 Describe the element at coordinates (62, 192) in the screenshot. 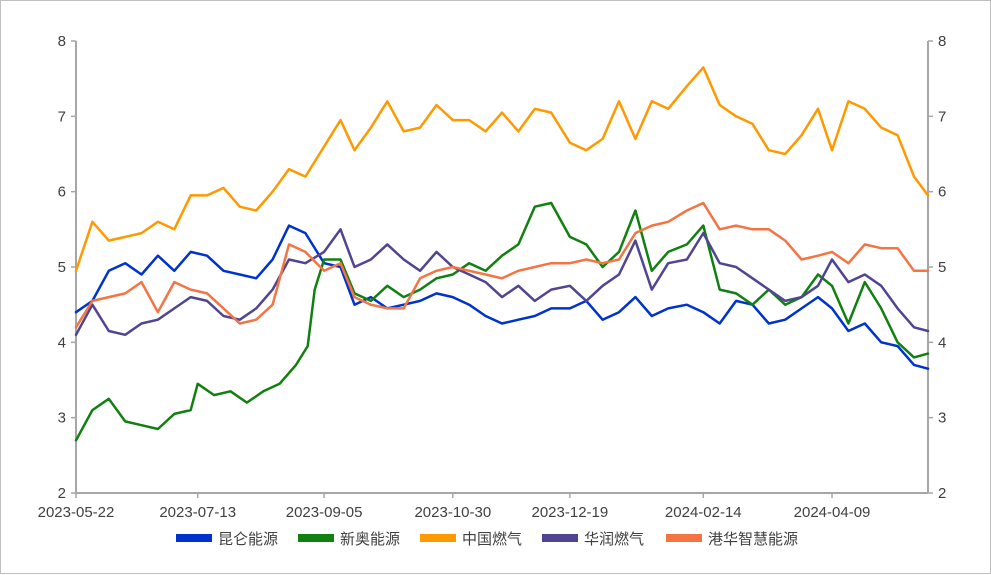

I see `y-tick-label-left: 6` at that location.